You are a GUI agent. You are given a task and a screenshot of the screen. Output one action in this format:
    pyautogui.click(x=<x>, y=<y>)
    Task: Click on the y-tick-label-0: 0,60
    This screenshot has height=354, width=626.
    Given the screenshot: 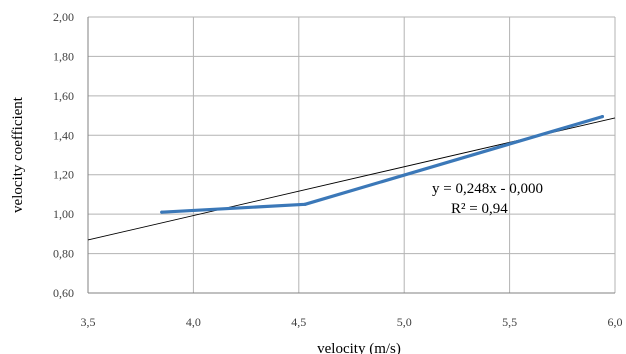 What is the action you would take?
    pyautogui.click(x=63, y=293)
    